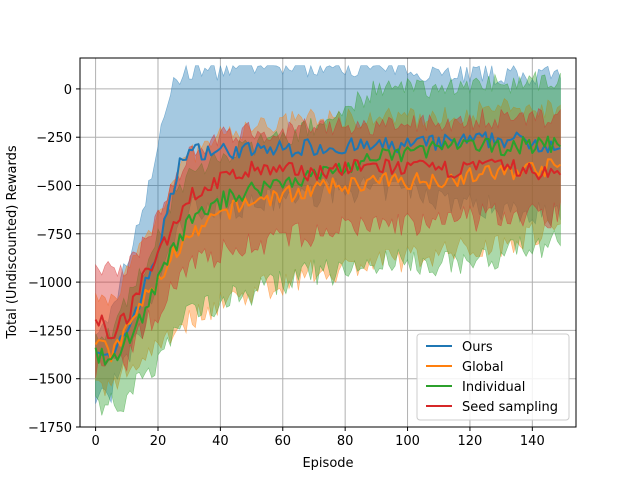 The width and height of the screenshot is (640, 480). What do you see at coordinates (477, 347) in the screenshot?
I see `legend-label: Ours` at bounding box center [477, 347].